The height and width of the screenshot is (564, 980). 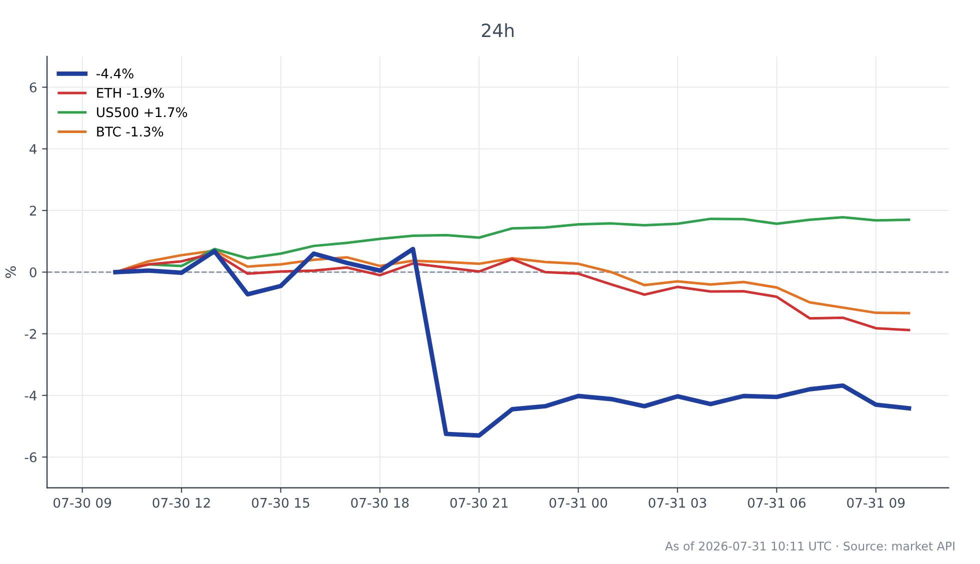 I want to click on legend-label: BTC -1.3%, so click(x=130, y=131).